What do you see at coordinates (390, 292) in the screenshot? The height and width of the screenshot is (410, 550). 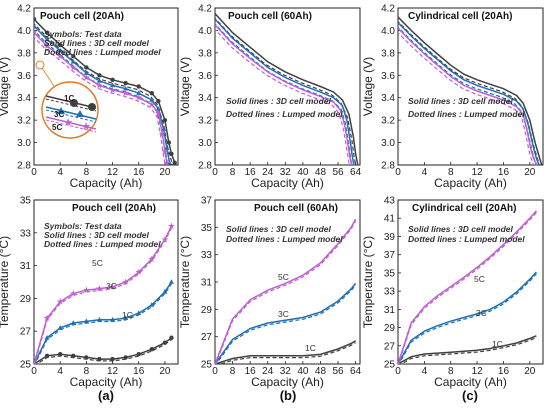 I see `y-tick-label: 33` at bounding box center [390, 292].